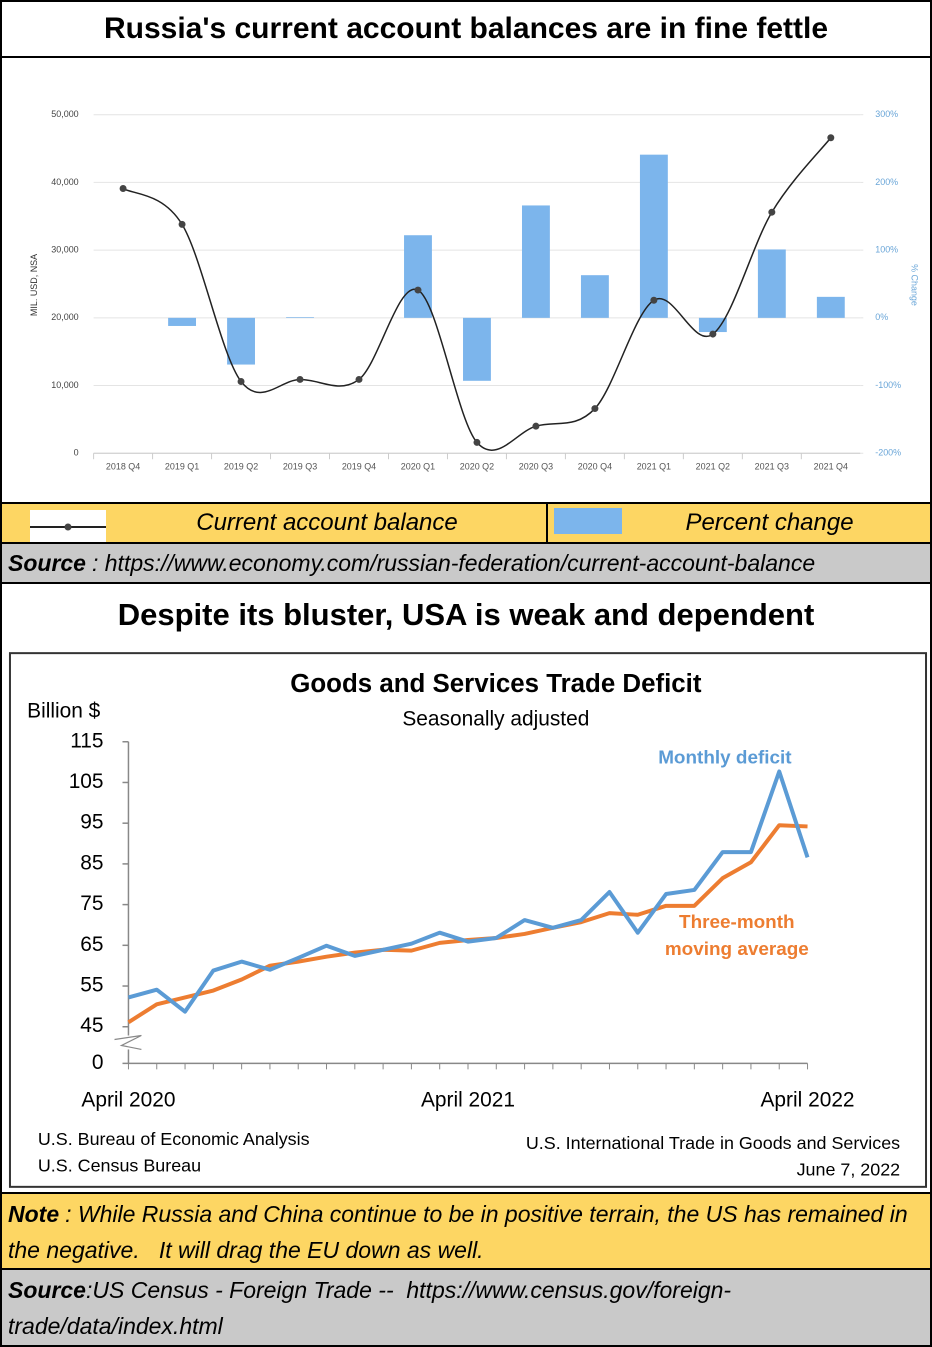  I want to click on y2-tick-label: 100%, so click(886, 249).